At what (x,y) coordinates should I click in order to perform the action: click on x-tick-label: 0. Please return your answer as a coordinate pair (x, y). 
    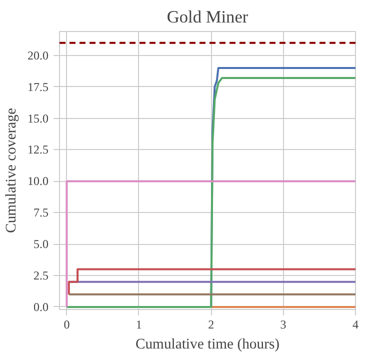
    Looking at the image, I should click on (67, 325).